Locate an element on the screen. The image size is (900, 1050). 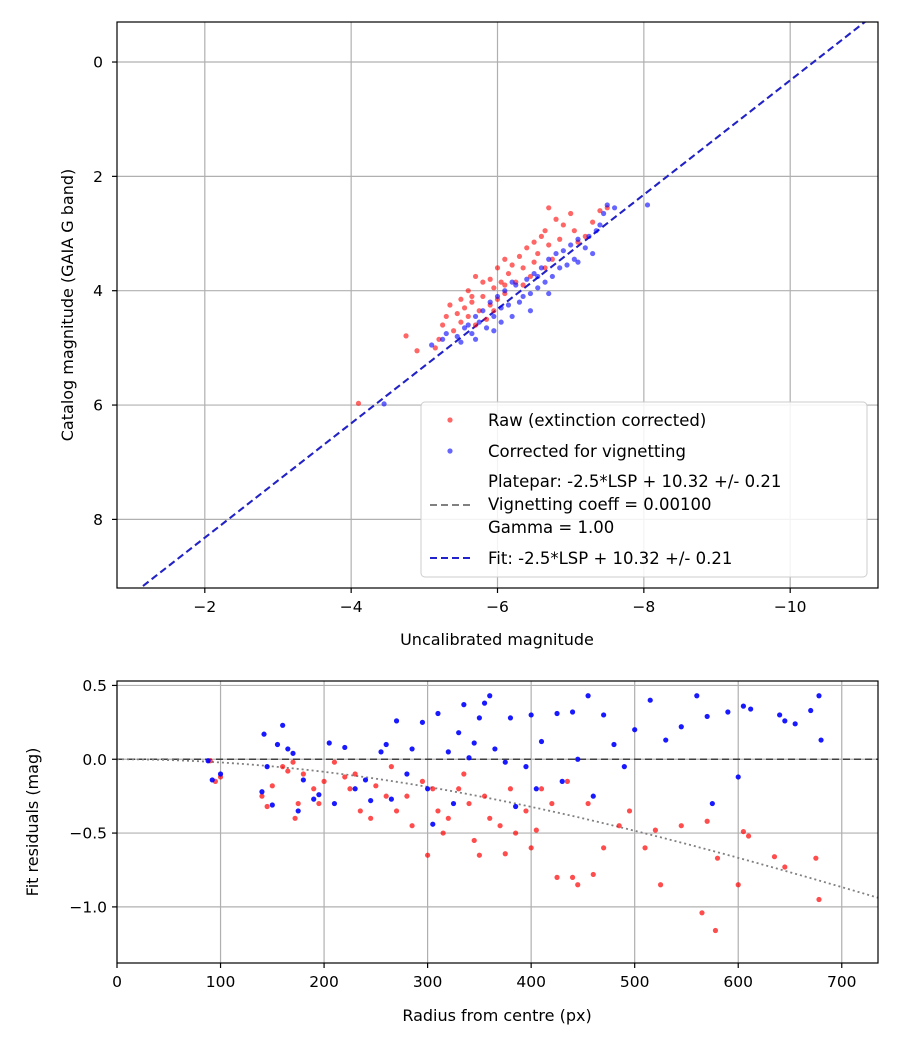
residuals-x-tick-label: 700 is located at coordinates (842, 982).